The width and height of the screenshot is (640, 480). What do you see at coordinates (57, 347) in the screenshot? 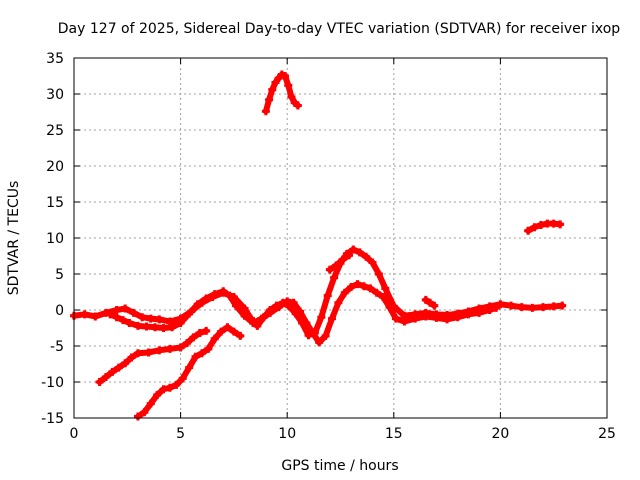
I see `y-tick-label: -5` at bounding box center [57, 347].